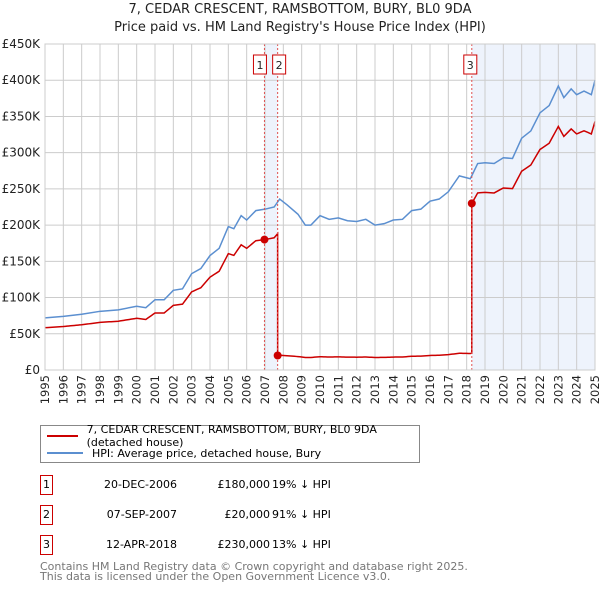  Describe the element at coordinates (63, 389) in the screenshot. I see `x-tick-label: 1996` at that location.